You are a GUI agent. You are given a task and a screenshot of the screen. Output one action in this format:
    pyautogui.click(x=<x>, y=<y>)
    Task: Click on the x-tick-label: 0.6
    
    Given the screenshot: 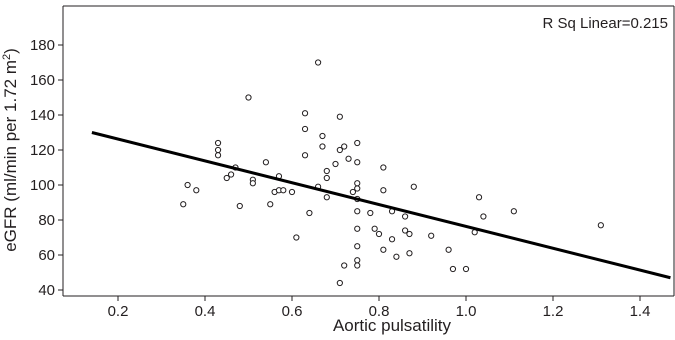 What is the action you would take?
    pyautogui.click(x=292, y=311)
    